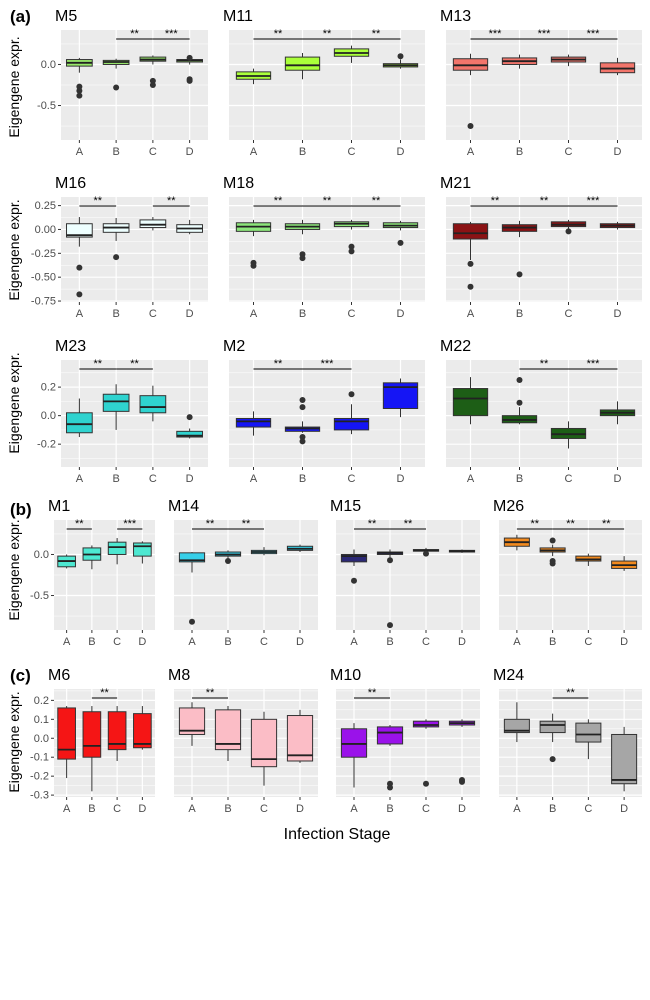 This screenshot has height=1000, width=650. What do you see at coordinates (14, 569) in the screenshot?
I see `y-axis-label-row4: Eigengene expr.` at bounding box center [14, 569].